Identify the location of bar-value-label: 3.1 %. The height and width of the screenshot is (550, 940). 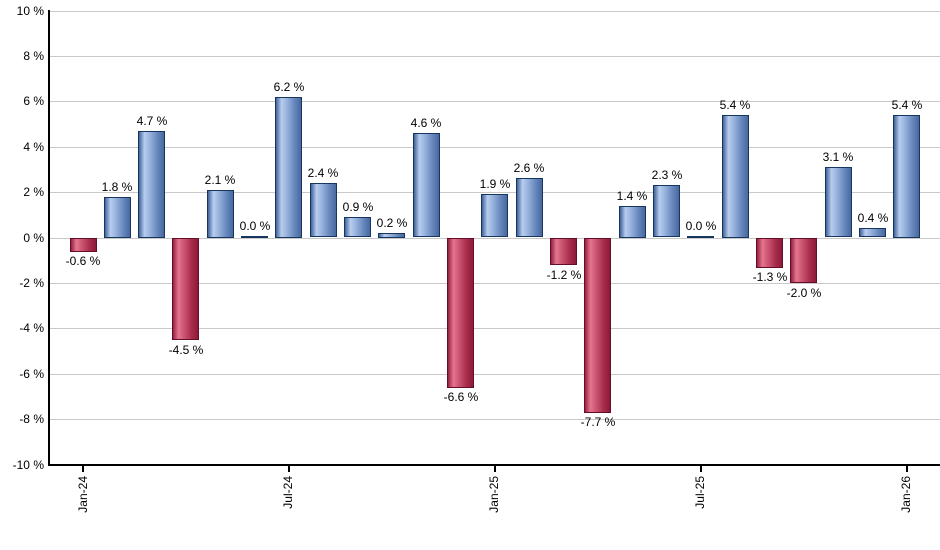
(838, 157).